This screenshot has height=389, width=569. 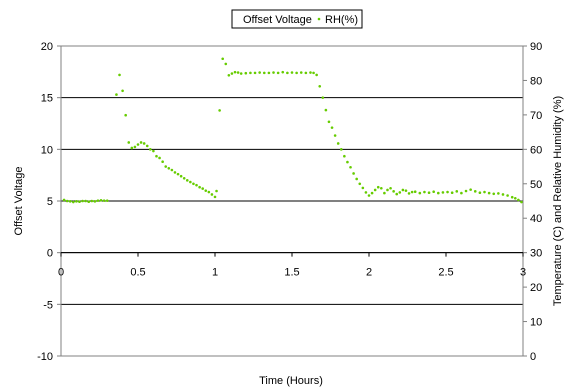 What do you see at coordinates (50, 202) in the screenshot?
I see `y-tick-label: 5` at bounding box center [50, 202].